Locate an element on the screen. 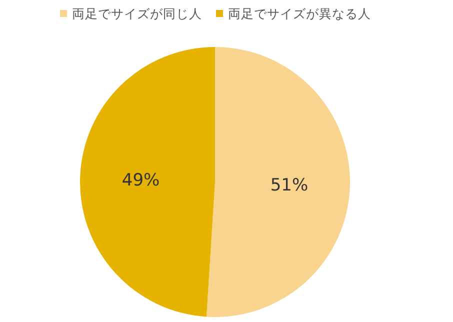  legend: 両足でサイズが同じ人 両足でサイズが異なる人 is located at coordinates (215, 13).